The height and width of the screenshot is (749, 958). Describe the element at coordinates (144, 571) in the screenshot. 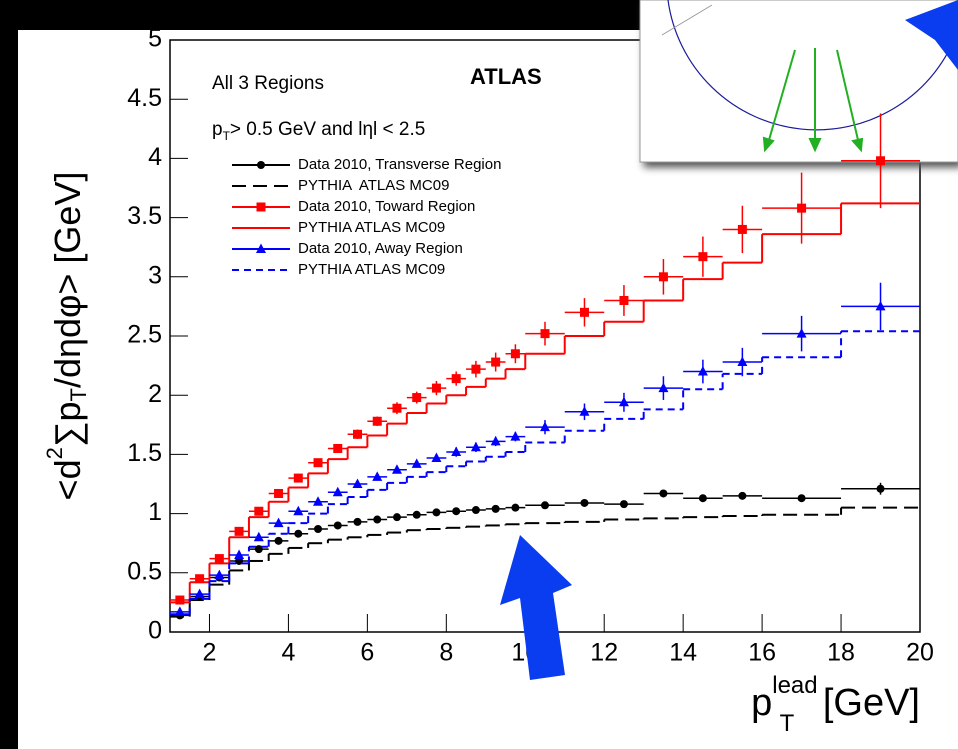

I see `y-tick-label: 0.5` at that location.